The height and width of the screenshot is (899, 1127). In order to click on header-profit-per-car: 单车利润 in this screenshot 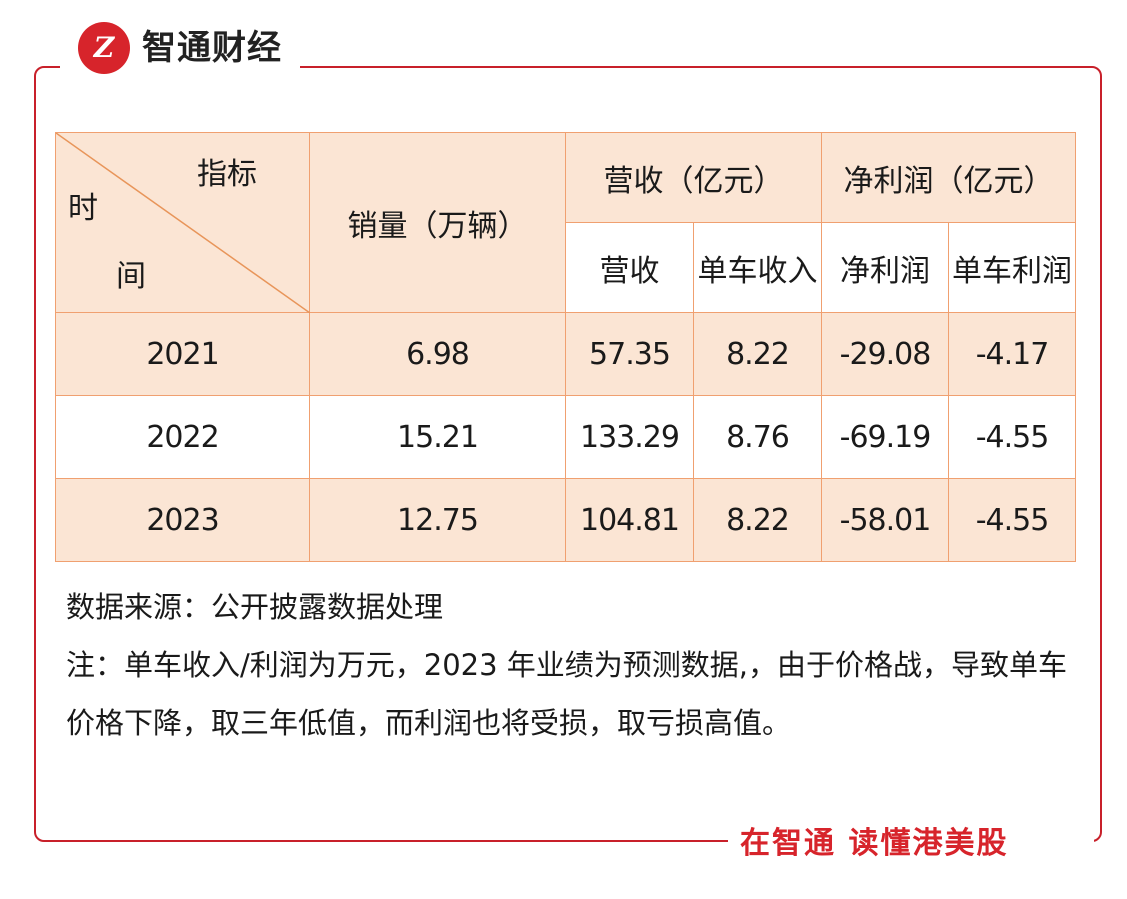, I will do `click(1012, 267)`.